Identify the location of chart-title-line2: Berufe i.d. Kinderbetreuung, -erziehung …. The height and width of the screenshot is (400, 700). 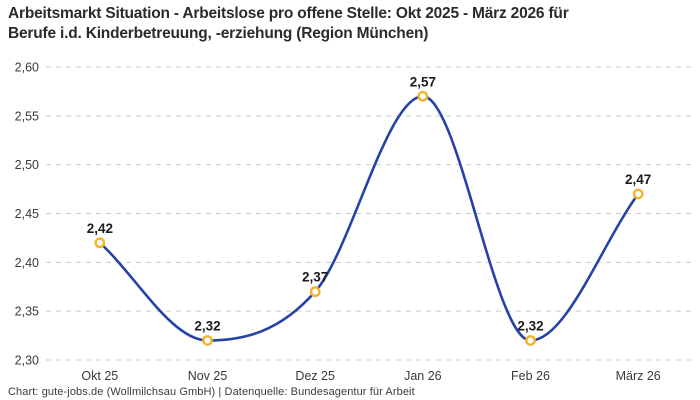
(218, 33).